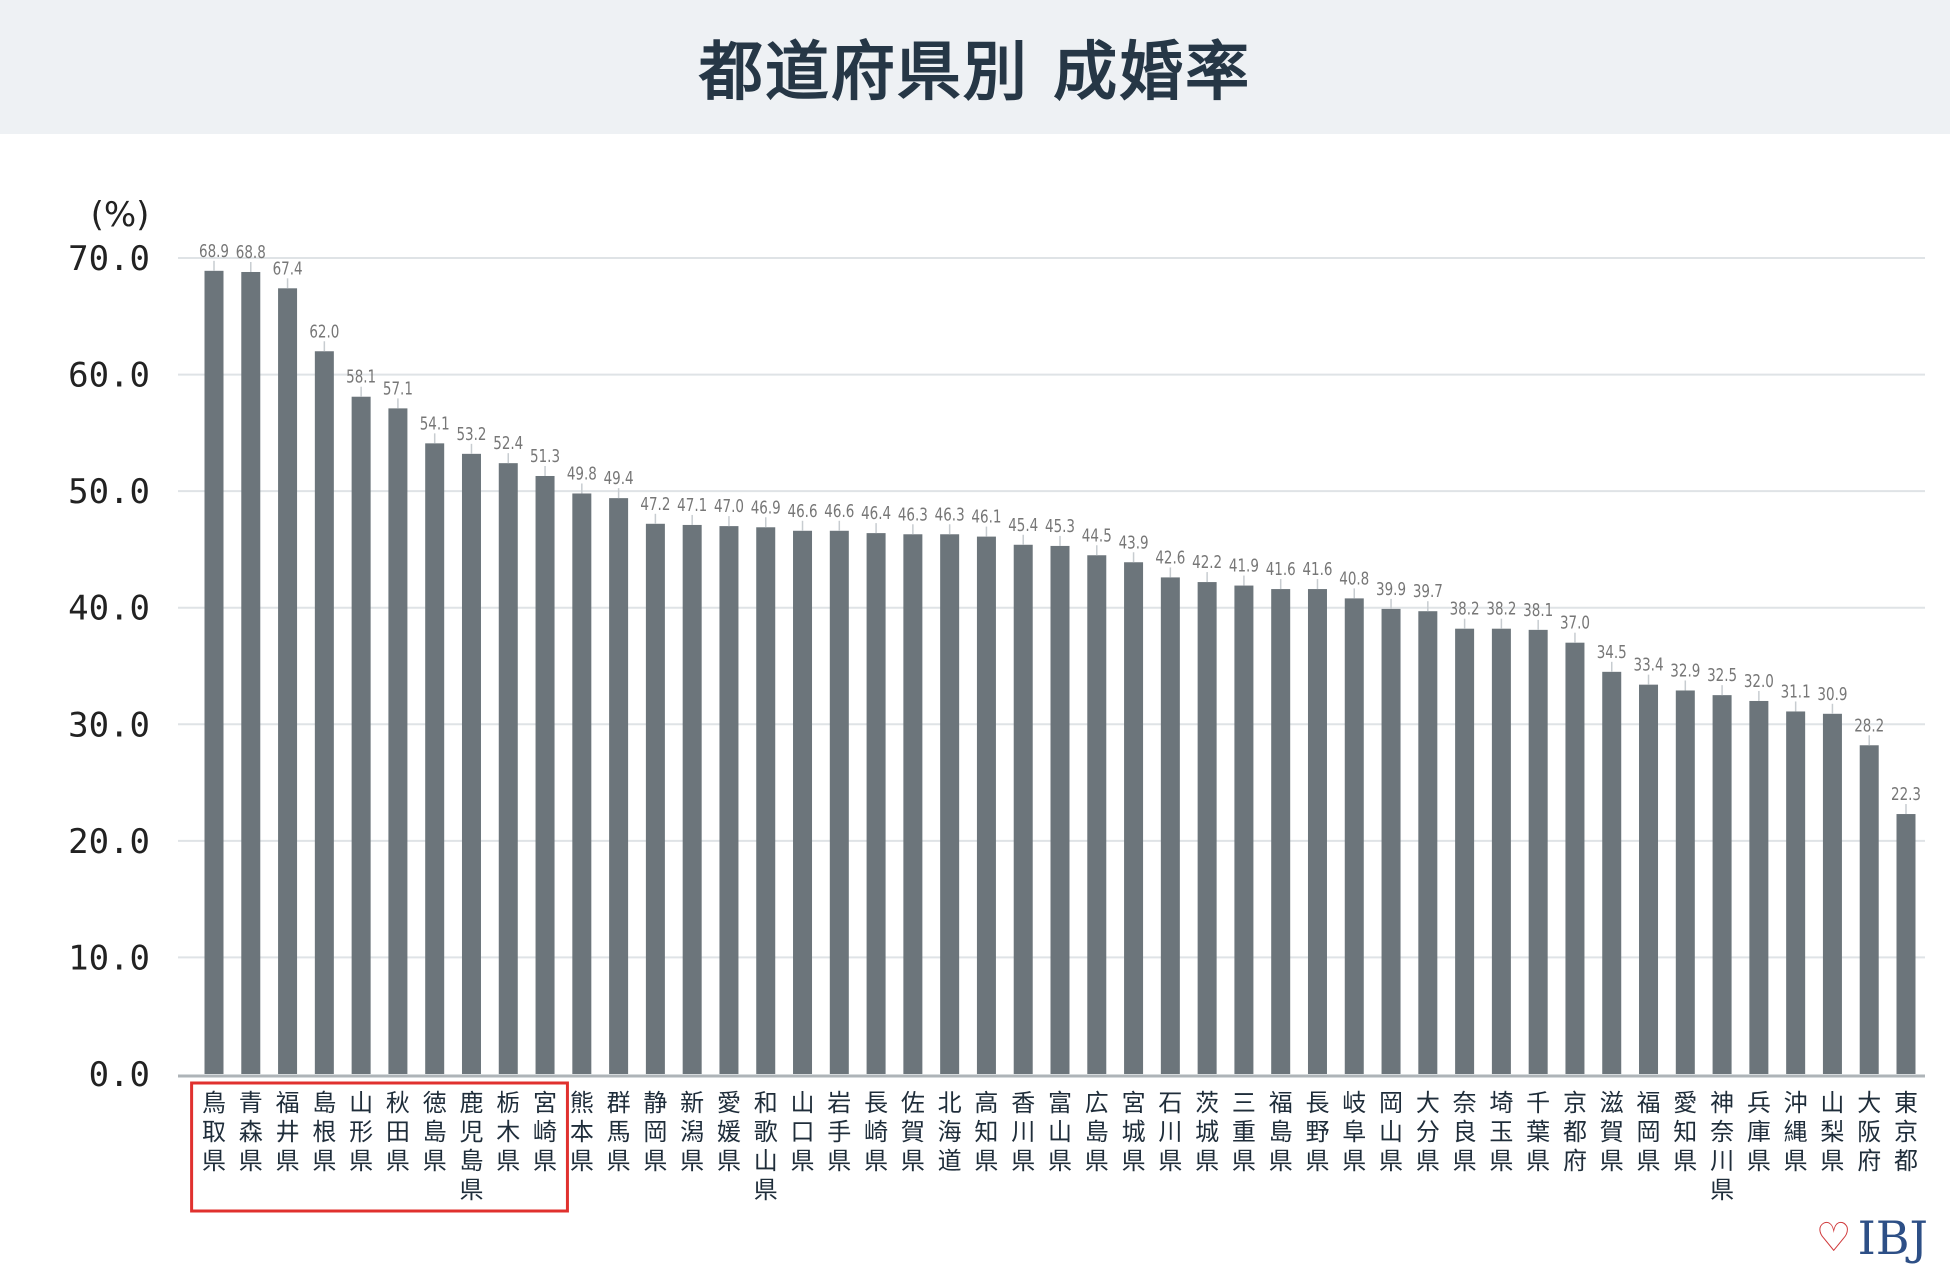  Describe the element at coordinates (582, 473) in the screenshot. I see `data-label: 49.8` at that location.